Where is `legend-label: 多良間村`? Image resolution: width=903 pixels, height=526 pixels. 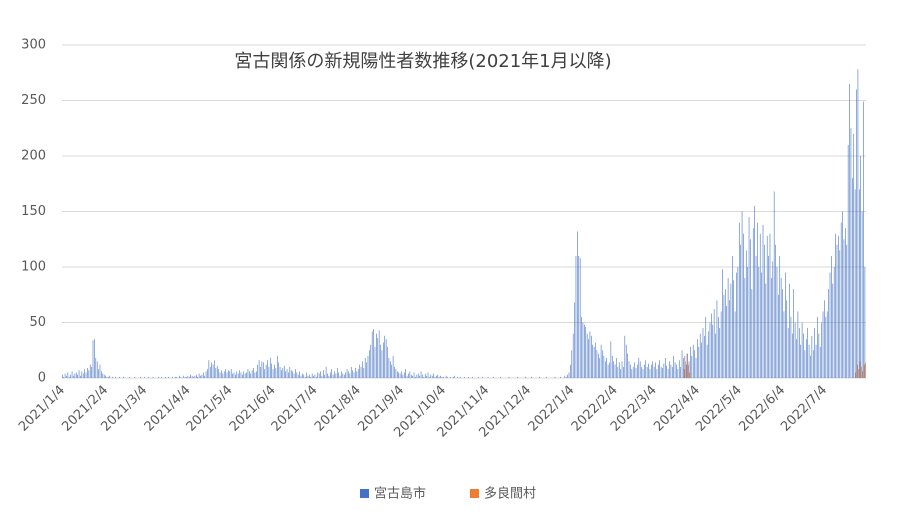
legend-label: 多良間村 is located at coordinates (510, 494).